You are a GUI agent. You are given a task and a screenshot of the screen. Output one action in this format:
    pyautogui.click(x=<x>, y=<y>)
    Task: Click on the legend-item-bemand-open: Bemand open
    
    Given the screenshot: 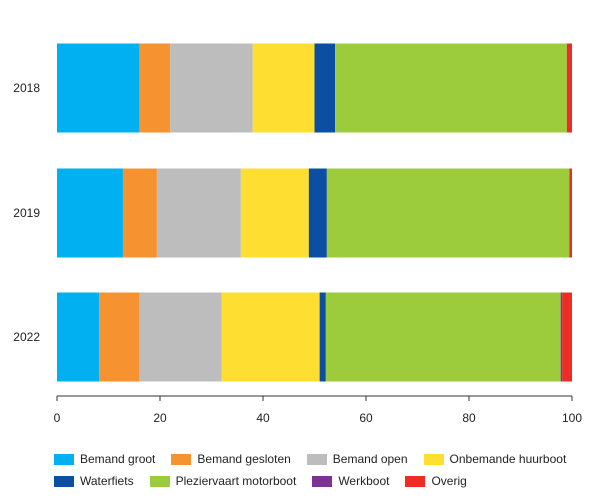 What is the action you would take?
    pyautogui.click(x=357, y=459)
    